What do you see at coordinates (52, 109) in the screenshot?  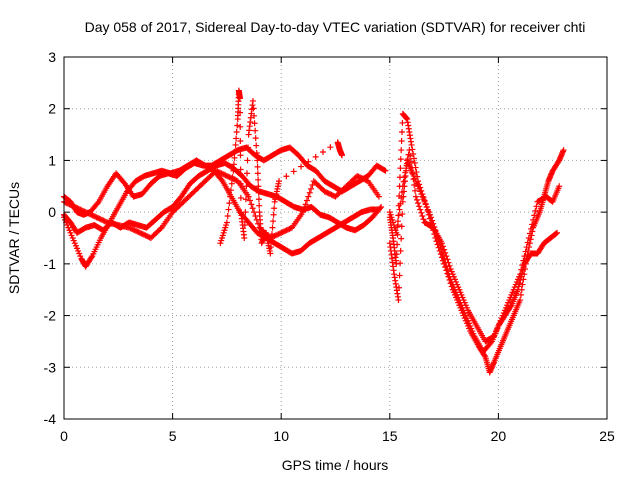 I see `y-tick-label: 2` at bounding box center [52, 109].